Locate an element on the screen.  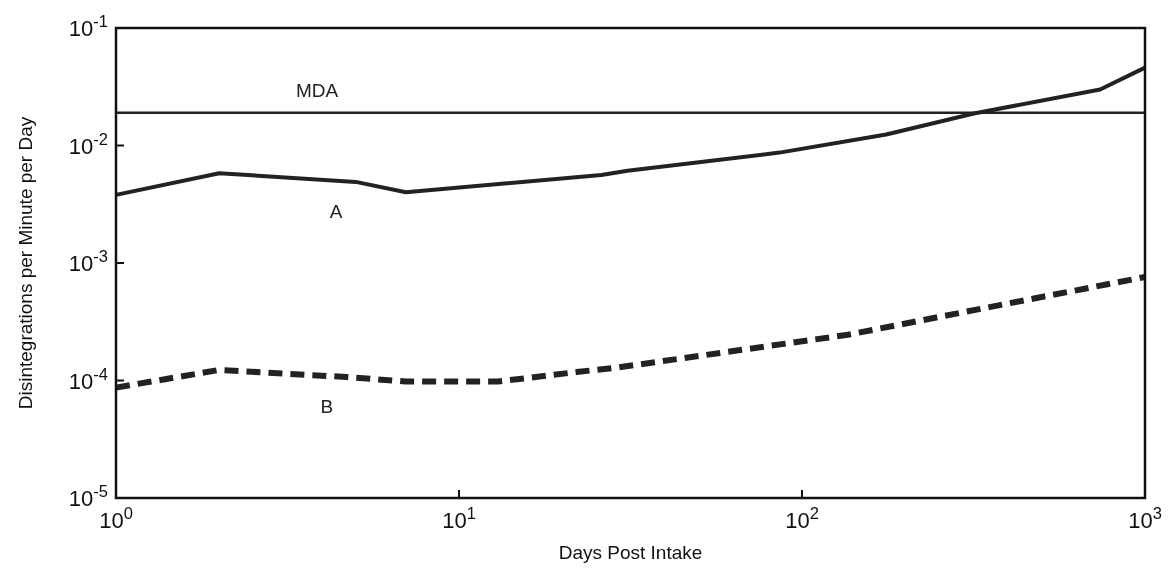
series-label: B is located at coordinates (327, 407).